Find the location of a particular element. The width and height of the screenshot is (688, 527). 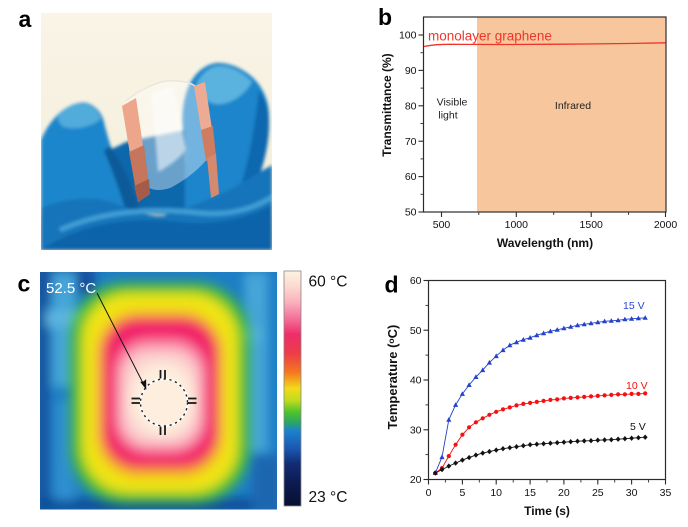

svg-text: 100 is located at coordinates (408, 36).